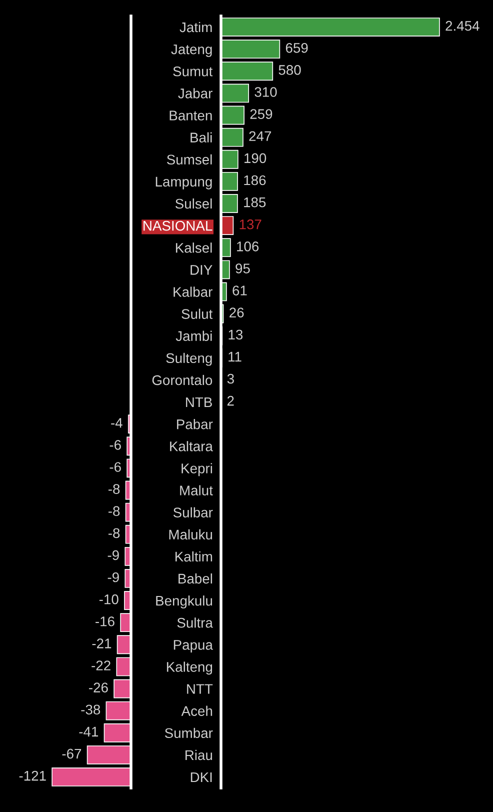 This screenshot has width=493, height=812. I want to click on y-tick-label: Sulbar, so click(193, 512).